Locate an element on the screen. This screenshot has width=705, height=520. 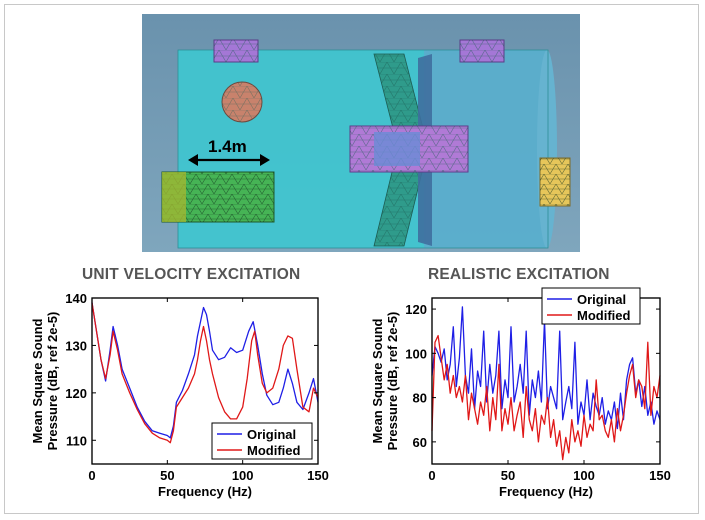
left-y-tick-label: 140 is located at coordinates (76, 298).